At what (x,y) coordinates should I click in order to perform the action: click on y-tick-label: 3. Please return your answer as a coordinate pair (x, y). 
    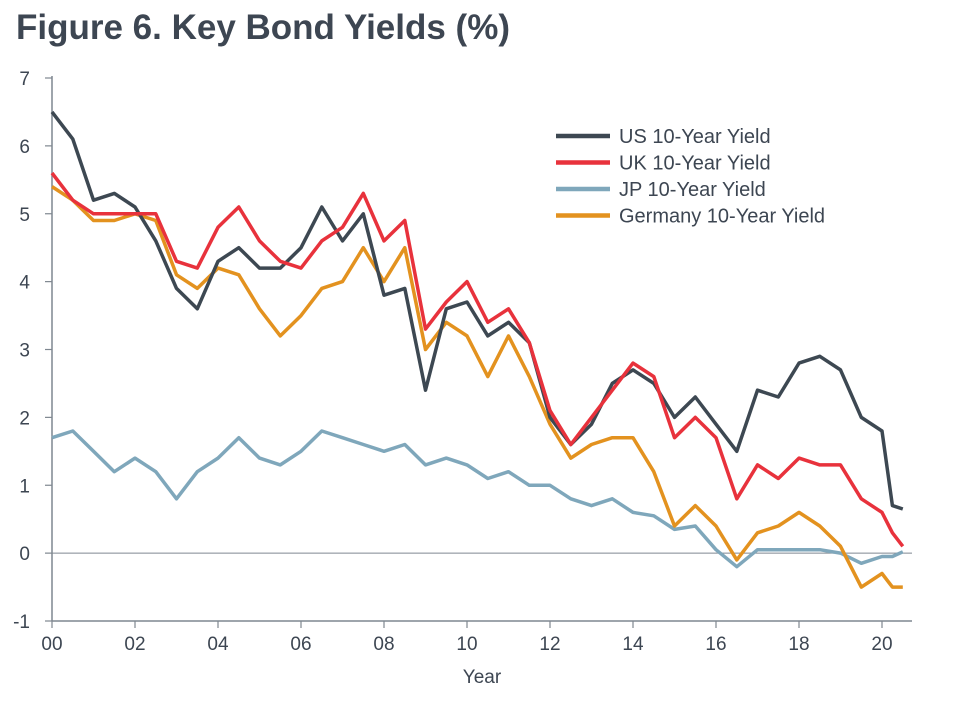
    Looking at the image, I should click on (24, 351).